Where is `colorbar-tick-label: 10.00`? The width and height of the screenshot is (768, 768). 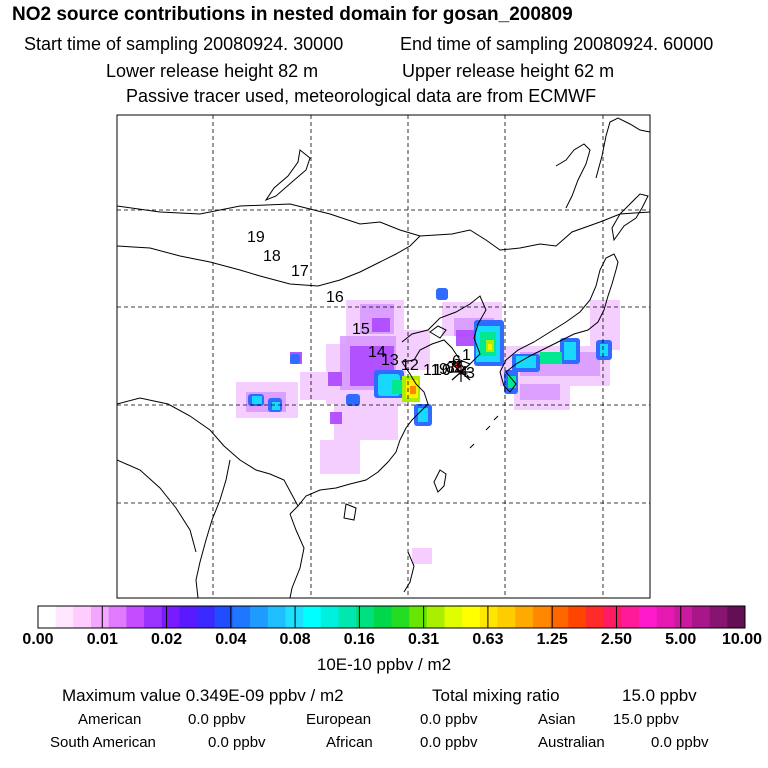 colorbar-tick-label: 10.00 is located at coordinates (742, 639).